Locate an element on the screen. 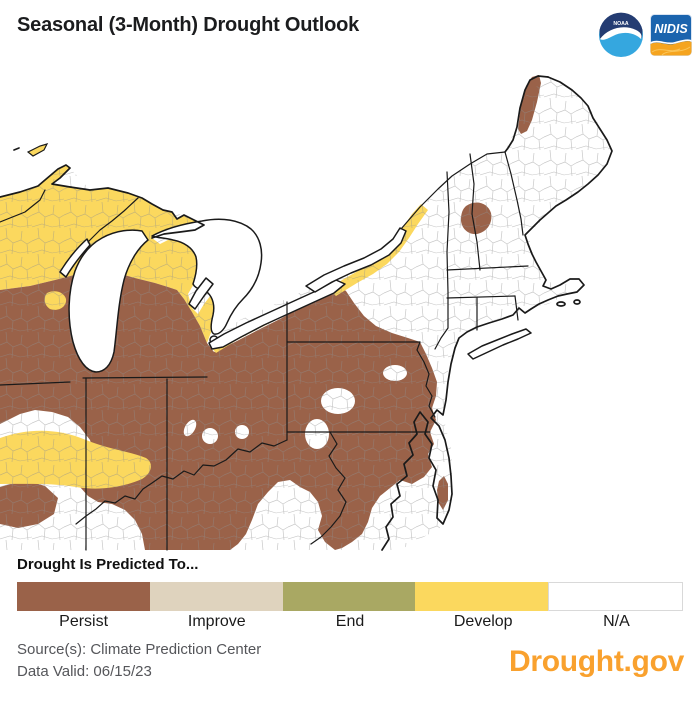 The image size is (700, 712). data-valid-text: Data Valid: 06/15/23 is located at coordinates (84, 671).